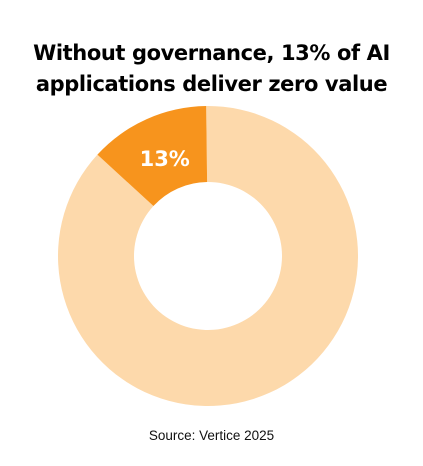  What do you see at coordinates (211, 53) in the screenshot?
I see `chart-title-line-1: Without governance, 13% of AI` at bounding box center [211, 53].